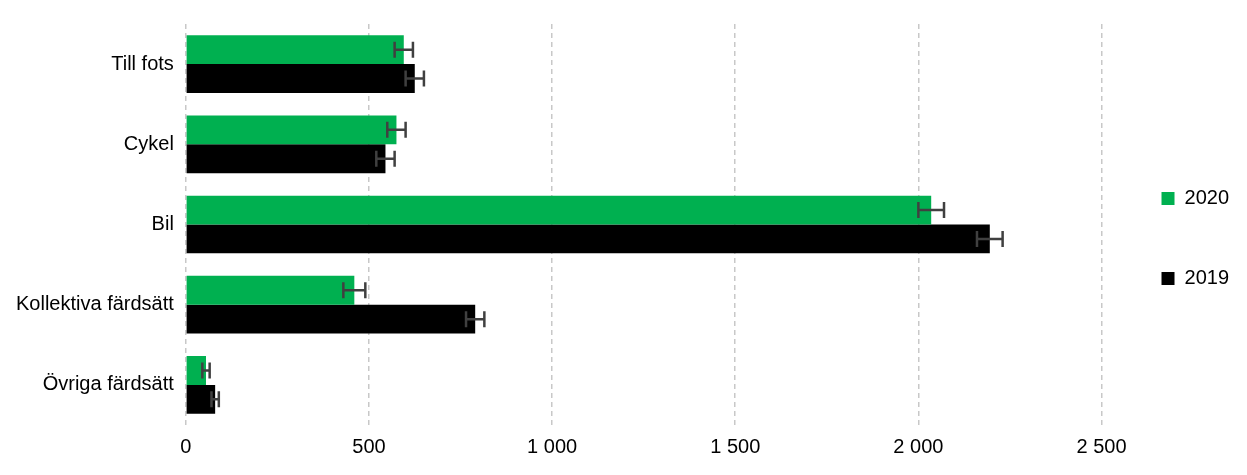 The height and width of the screenshot is (475, 1247). Describe the element at coordinates (918, 445) in the screenshot. I see `x-tick-label: 2 000` at that location.